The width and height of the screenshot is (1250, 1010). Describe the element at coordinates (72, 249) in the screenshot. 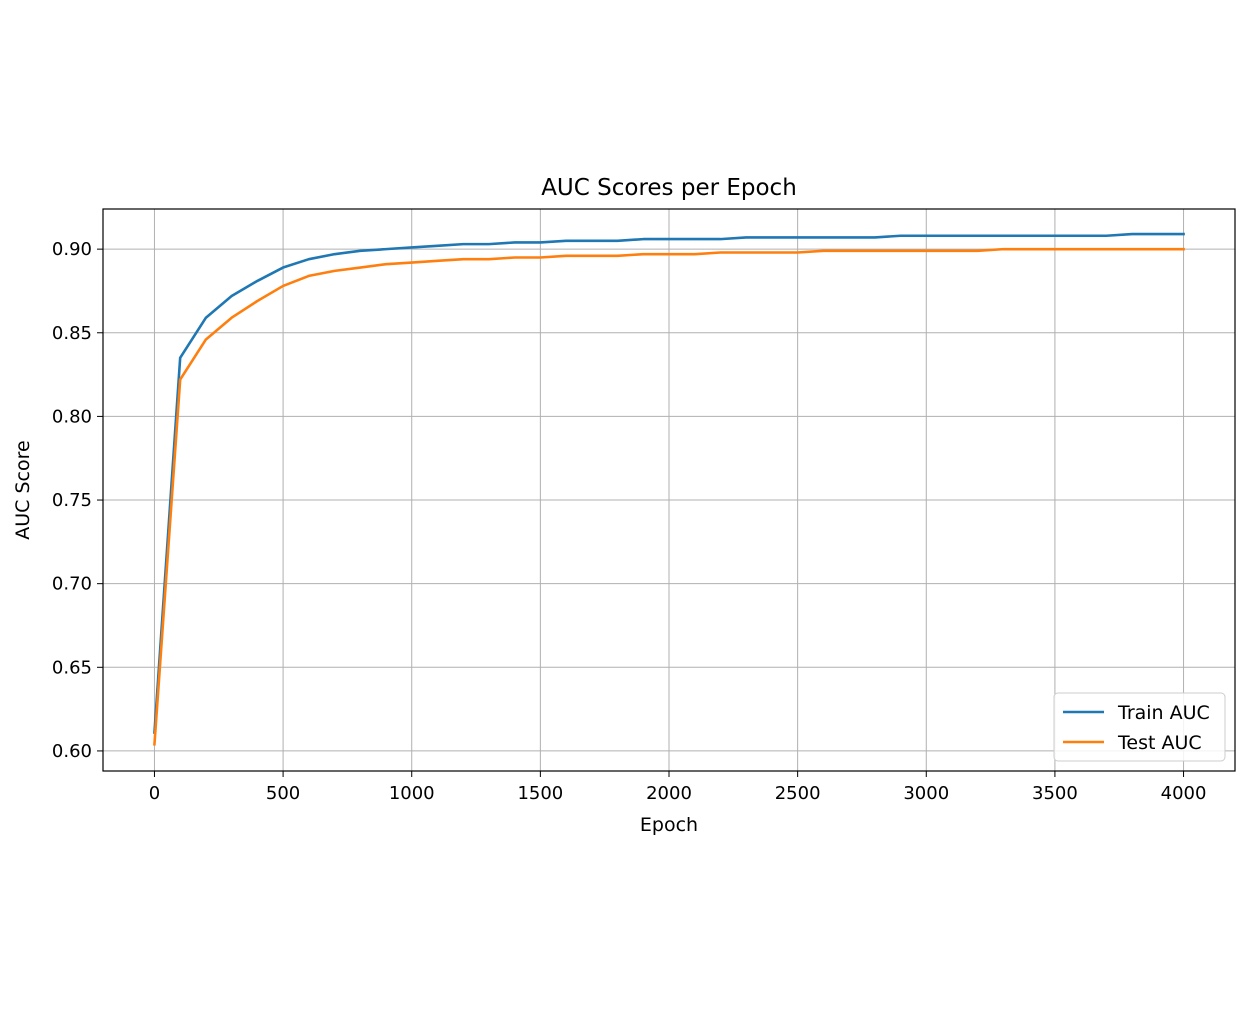

I see `y-tick-label: 0.90` at that location.